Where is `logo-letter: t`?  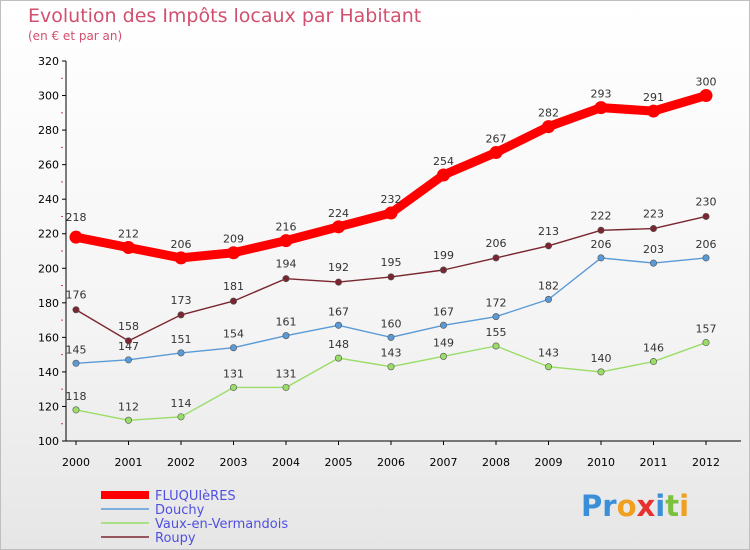 logo-letter: t is located at coordinates (672, 506).